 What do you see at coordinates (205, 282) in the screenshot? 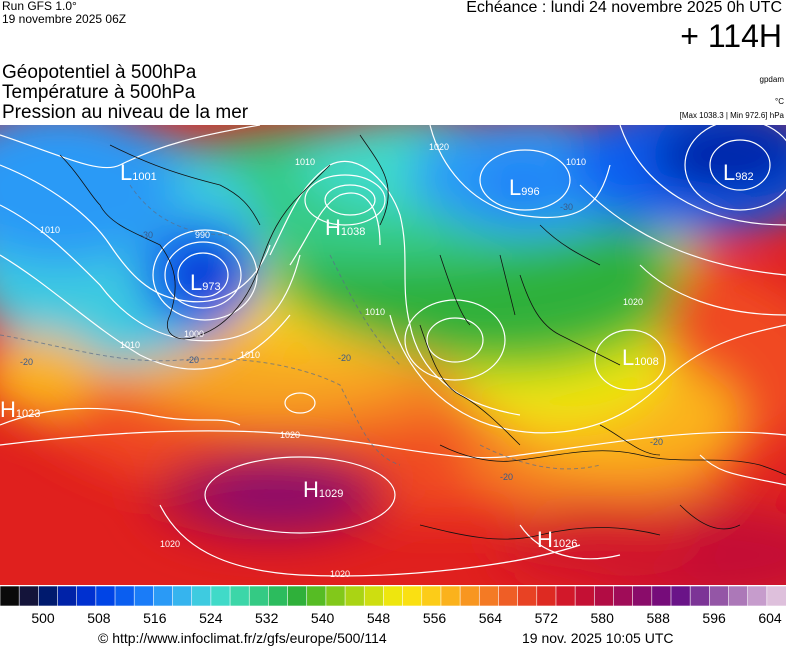
I see `low-center-label: L973` at bounding box center [205, 282].